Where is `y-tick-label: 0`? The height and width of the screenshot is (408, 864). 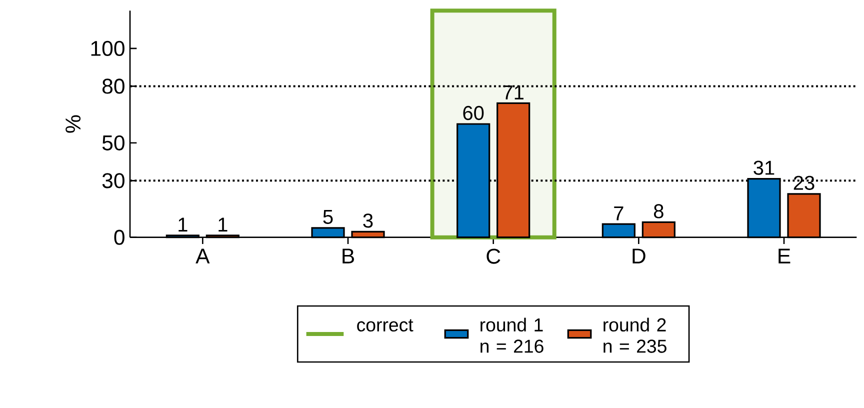
y-tick-label: 0 is located at coordinates (119, 237).